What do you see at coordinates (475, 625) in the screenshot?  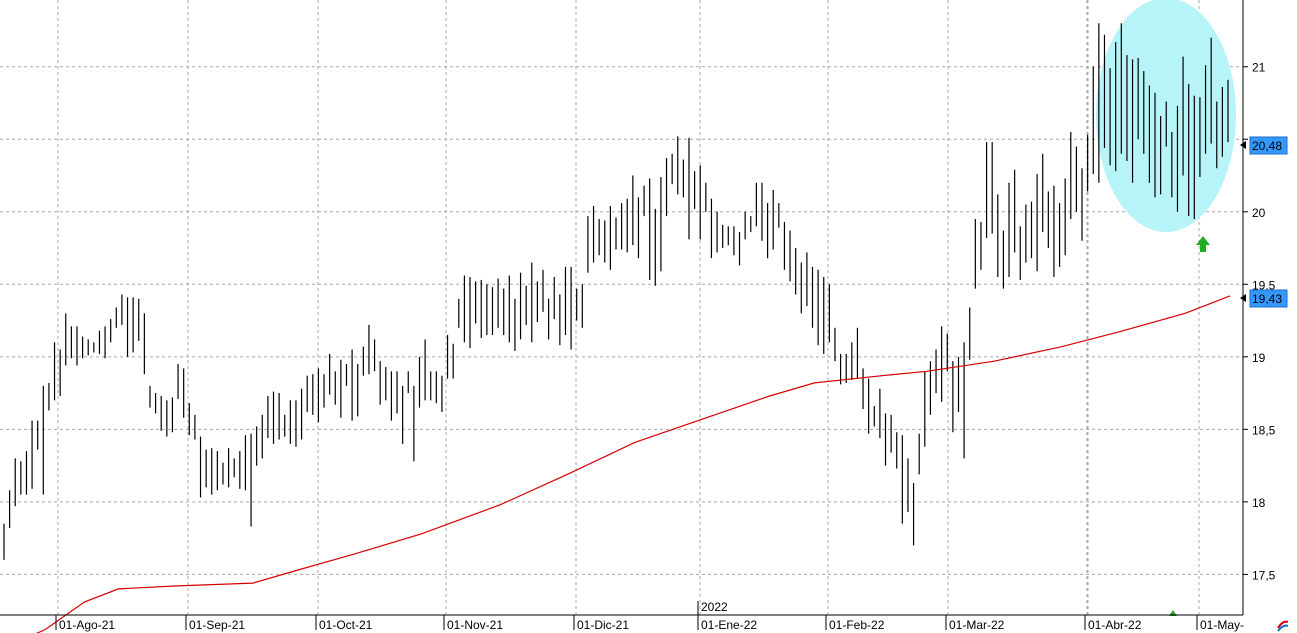 I see `x-tick-label: 01-Nov-21` at bounding box center [475, 625].